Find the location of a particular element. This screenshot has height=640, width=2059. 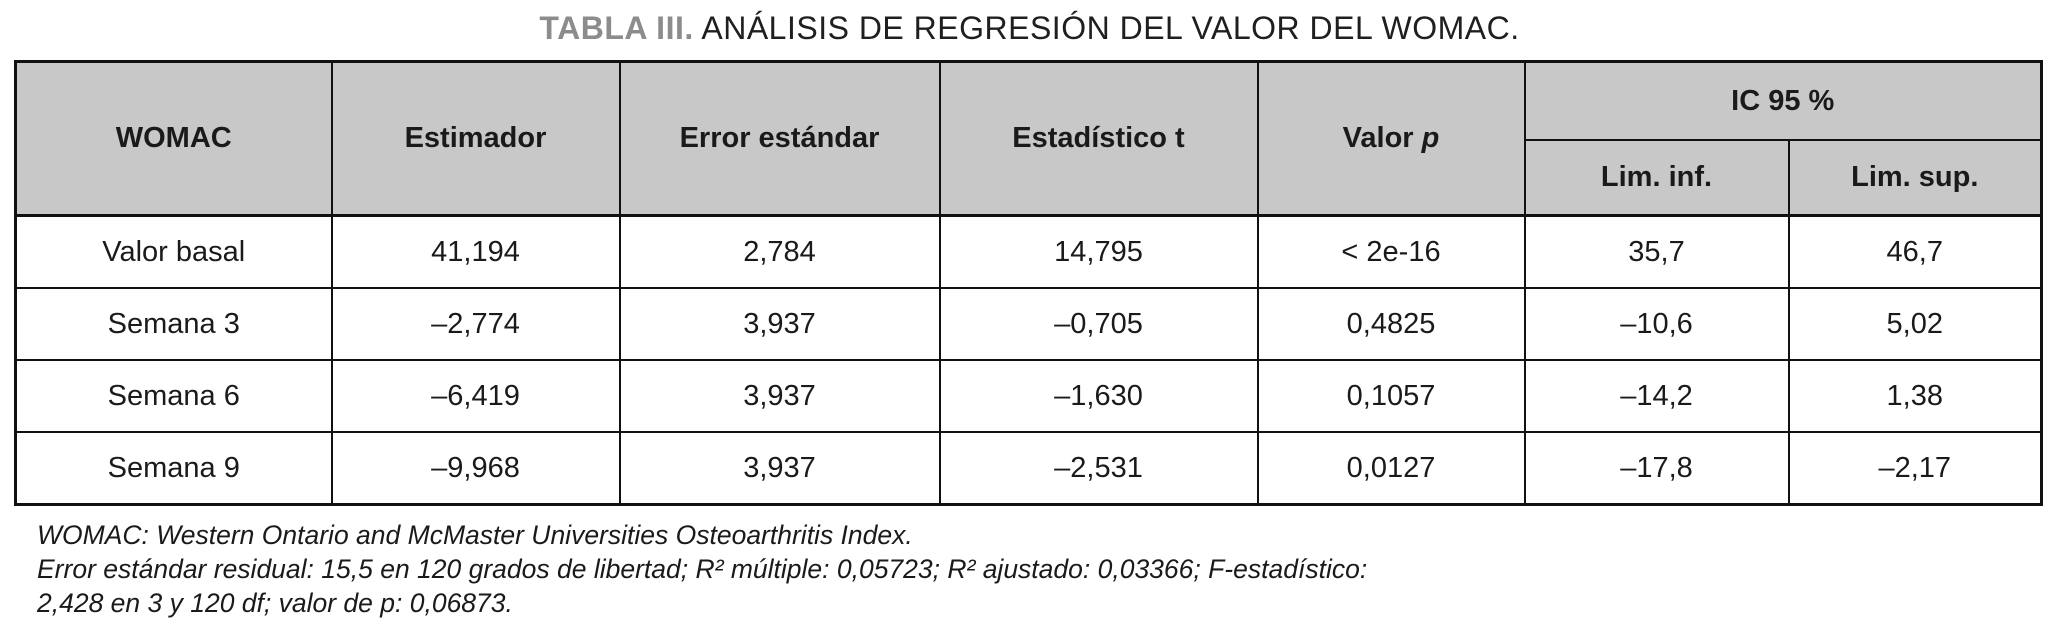

cell-valor-p: 0,0127 is located at coordinates (1391, 468).